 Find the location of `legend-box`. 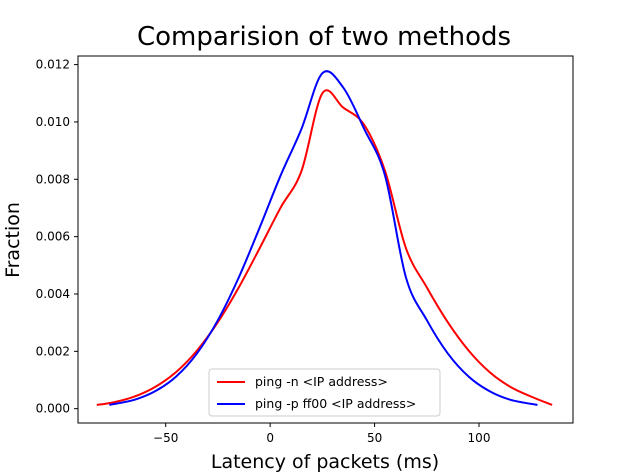

legend-box is located at coordinates (324, 392).